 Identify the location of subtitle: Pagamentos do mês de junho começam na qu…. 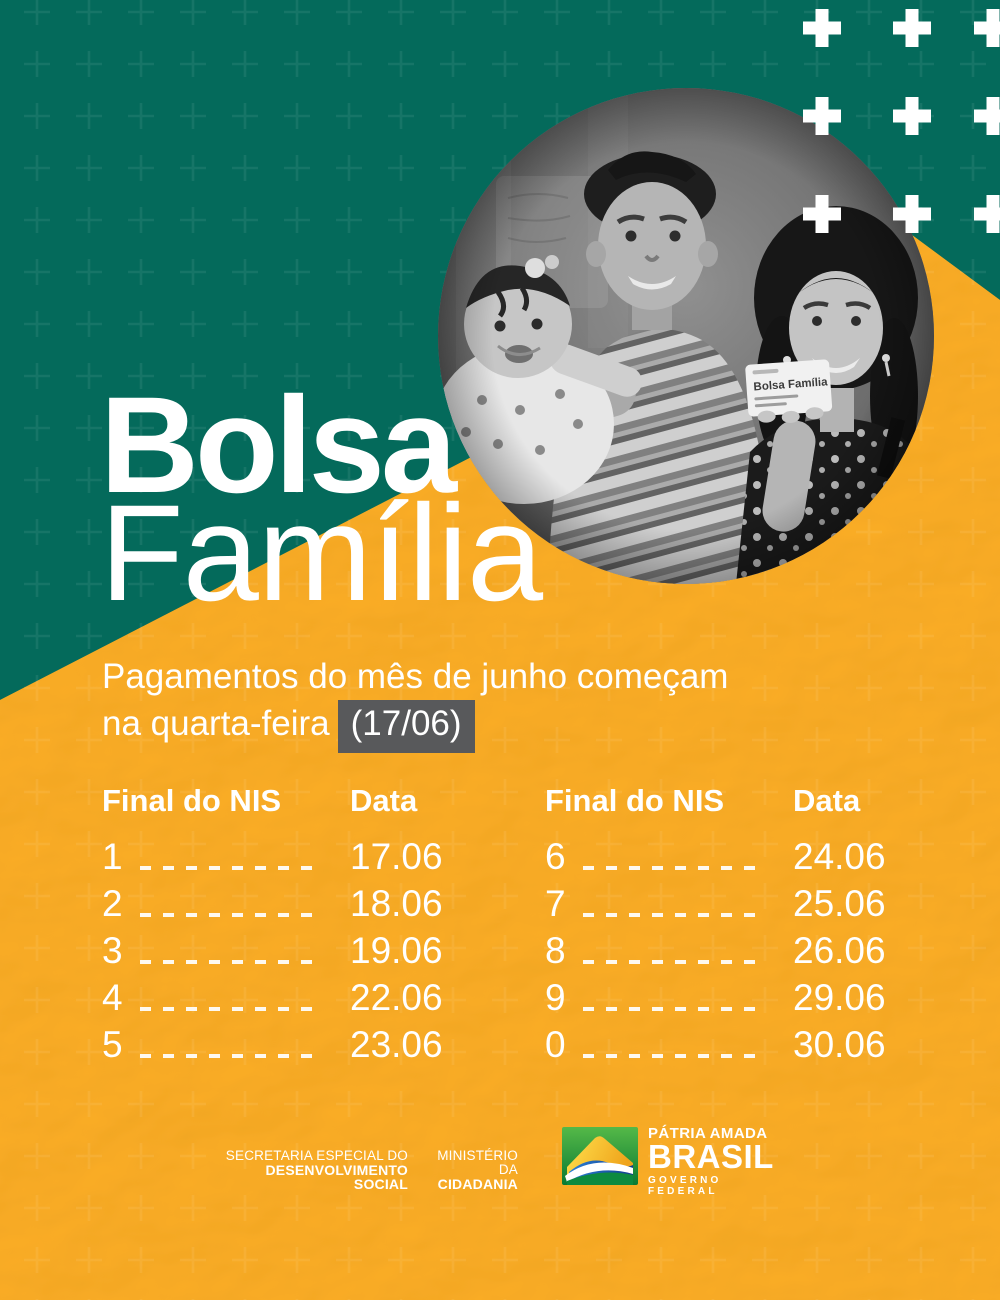
(415, 703).